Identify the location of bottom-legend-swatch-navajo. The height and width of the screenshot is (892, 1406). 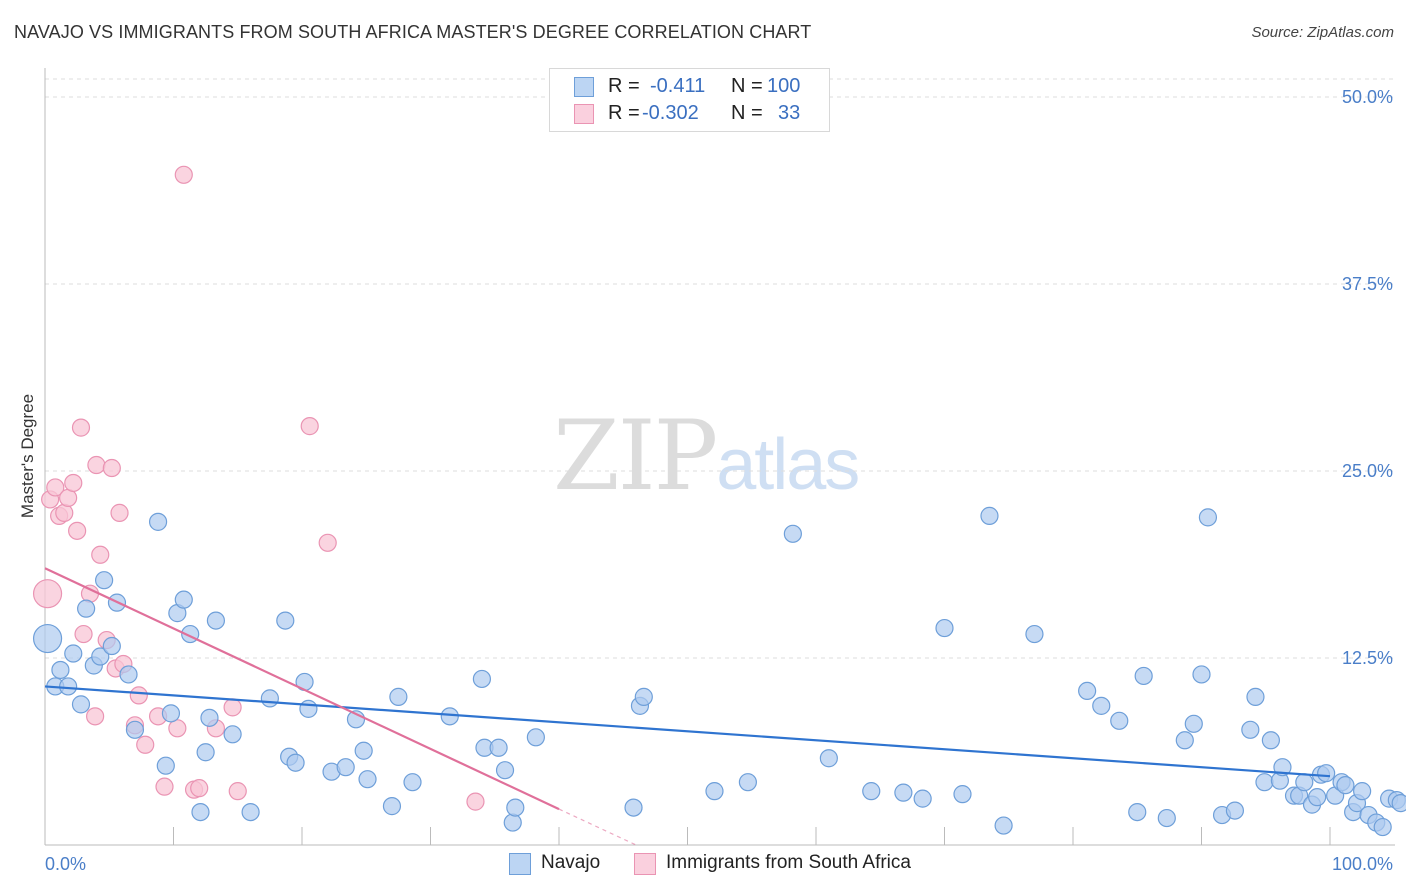
(520, 864).